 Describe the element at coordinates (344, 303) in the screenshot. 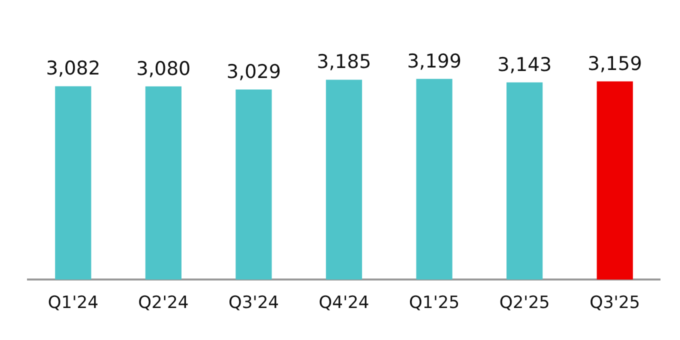

I see `x-tick-label: Q4'24` at that location.